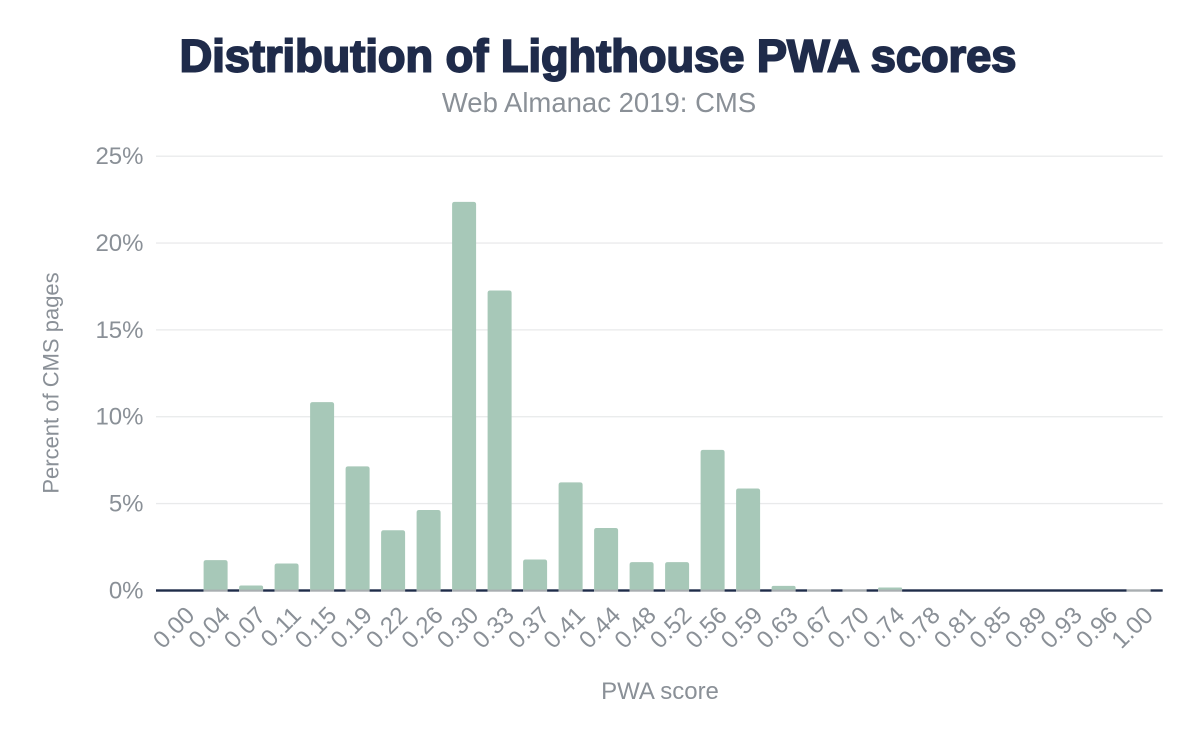  What do you see at coordinates (126, 504) in the screenshot?
I see `svg-text: 5%` at bounding box center [126, 504].